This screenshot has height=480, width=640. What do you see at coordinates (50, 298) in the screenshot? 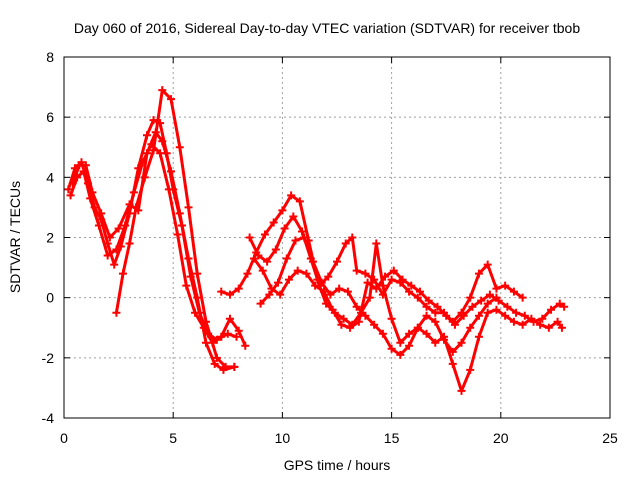
I see `y-tick-label: 0` at bounding box center [50, 298].